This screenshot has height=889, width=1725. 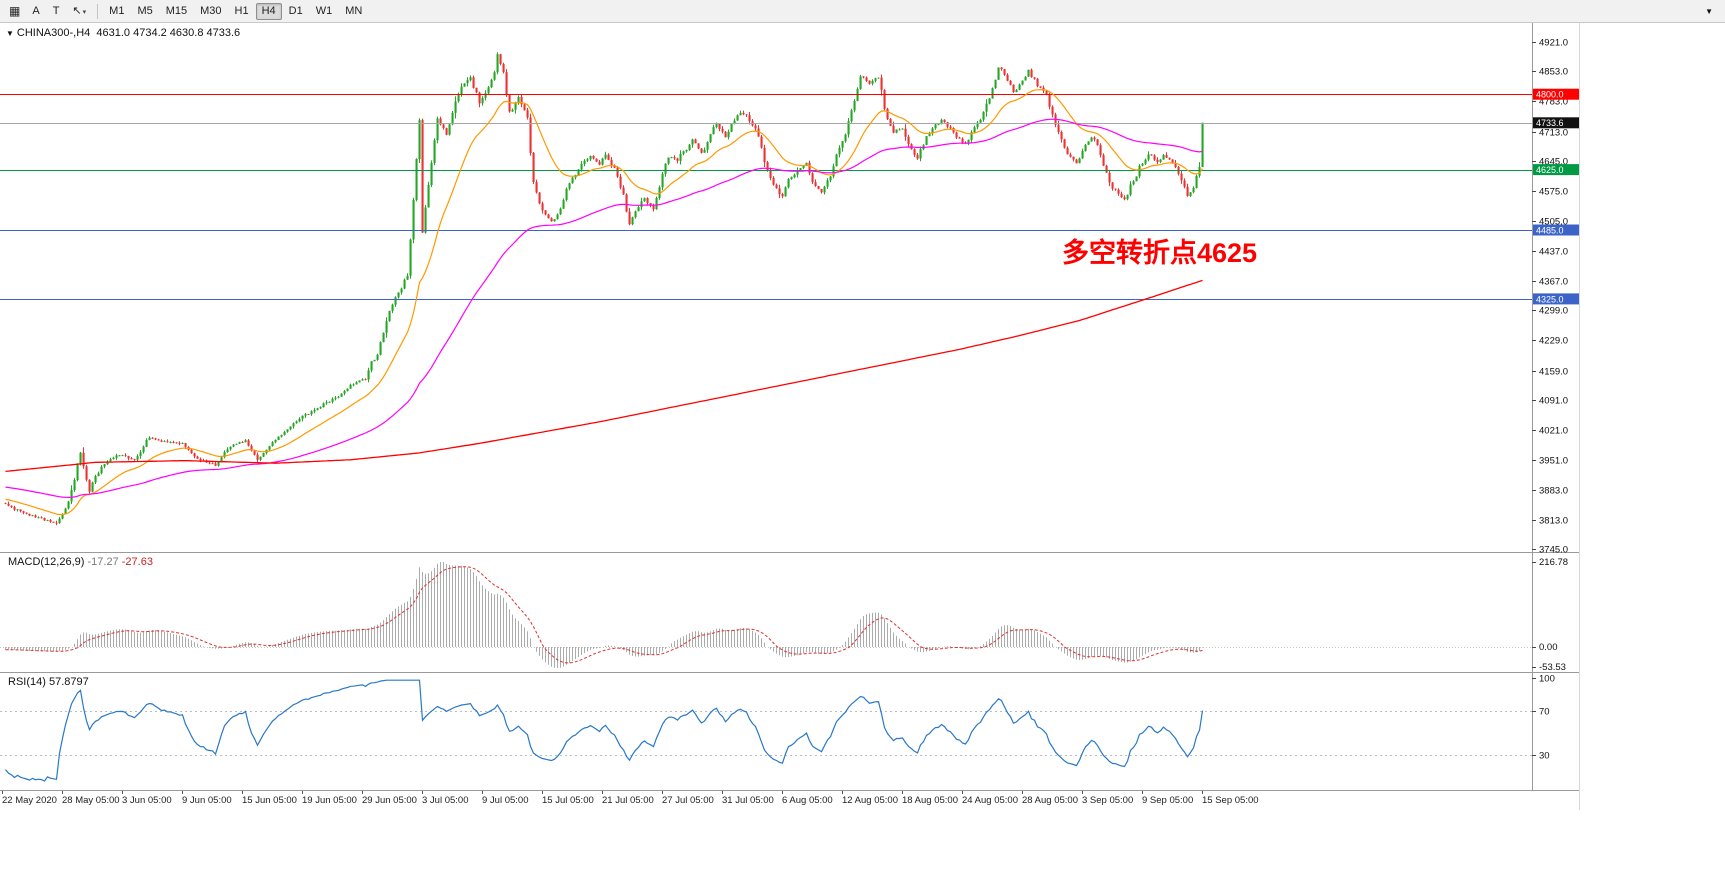 What do you see at coordinates (137, 562) in the screenshot?
I see `macd-signal-value: -27.63` at bounding box center [137, 562].